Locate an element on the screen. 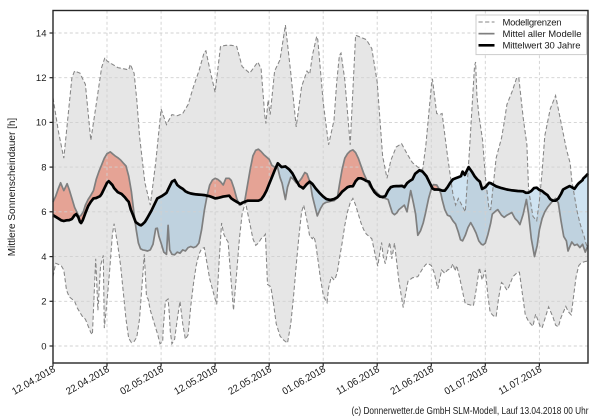 The image size is (600, 420). svg-text: 12 is located at coordinates (41, 78).